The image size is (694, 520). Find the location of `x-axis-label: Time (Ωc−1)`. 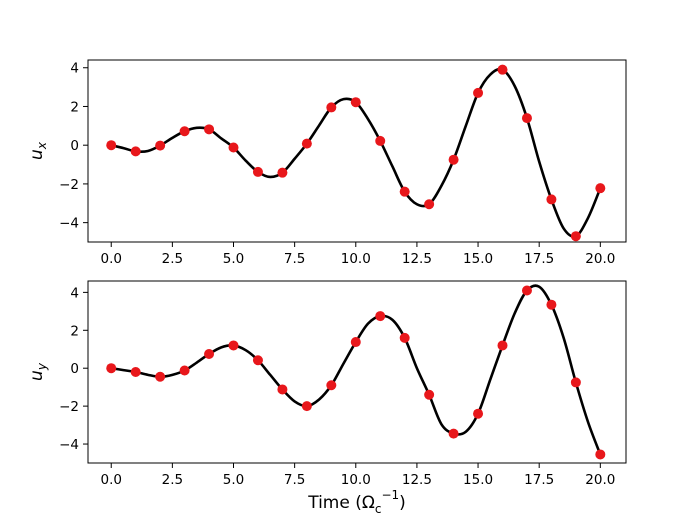

x-axis-label: Time (Ωc−1) is located at coordinates (356, 502).